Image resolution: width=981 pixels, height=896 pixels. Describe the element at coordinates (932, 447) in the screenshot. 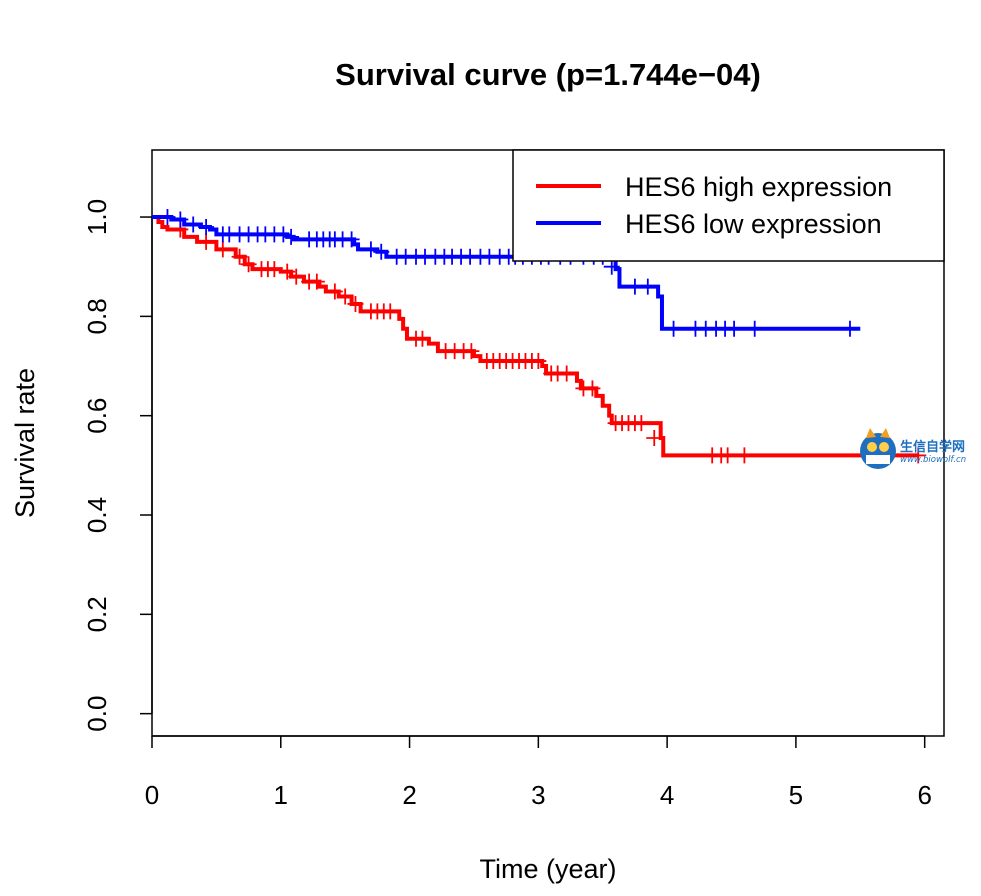

I see `watermark-title: 生信自学网` at that location.